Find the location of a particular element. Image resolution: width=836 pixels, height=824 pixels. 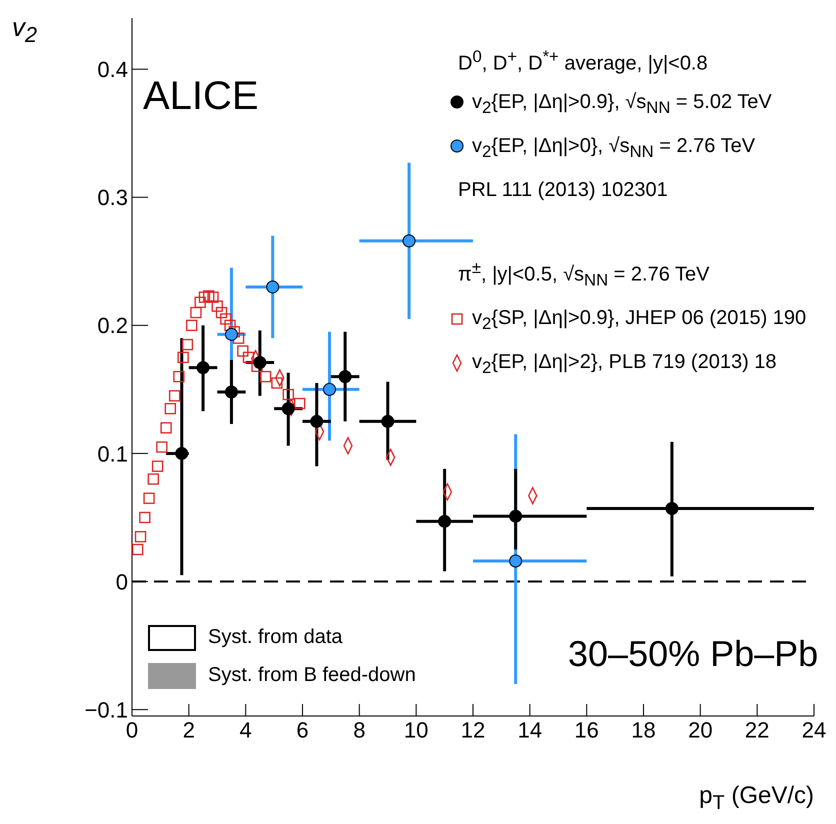

x-tick-label: 18 is located at coordinates (643, 730).